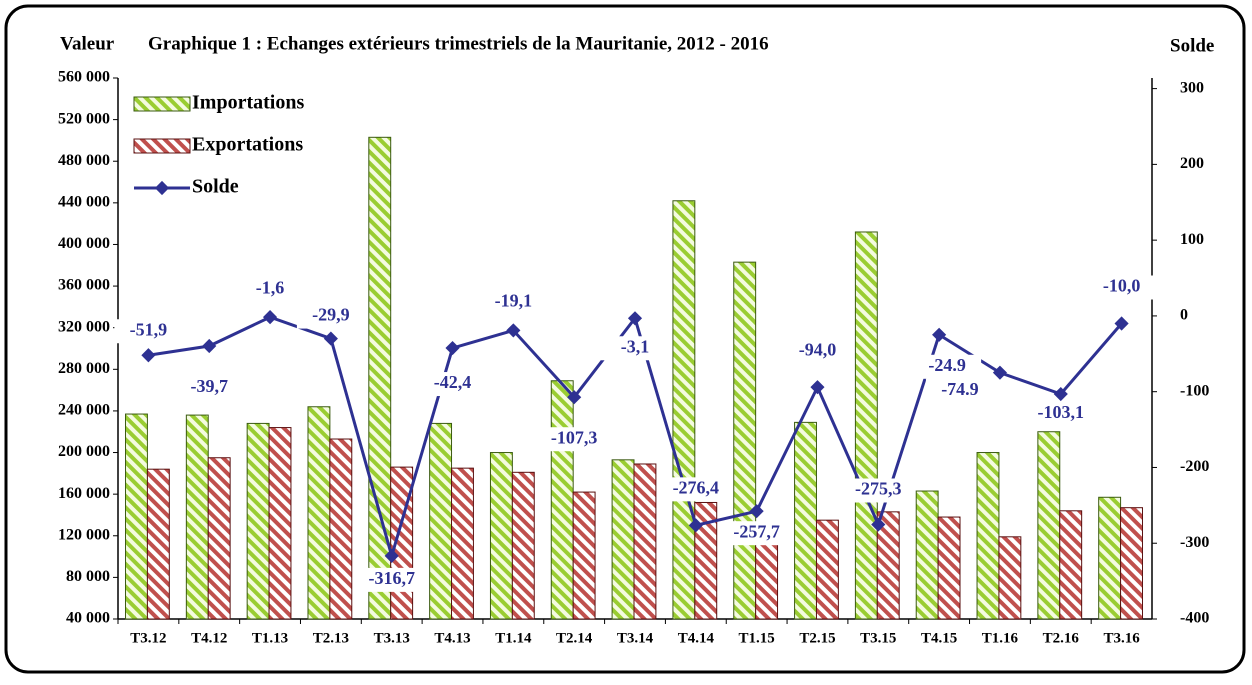  What do you see at coordinates (84, 368) in the screenshot?
I see `y-tick-label: 280 000` at bounding box center [84, 368].